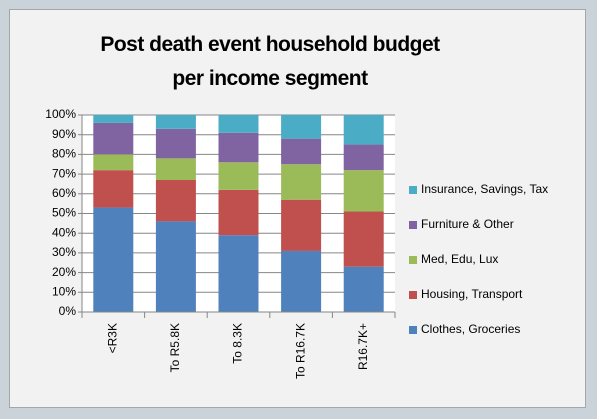  Describe the element at coordinates (472, 294) in the screenshot. I see `legend-label: Housing, Transport` at that location.